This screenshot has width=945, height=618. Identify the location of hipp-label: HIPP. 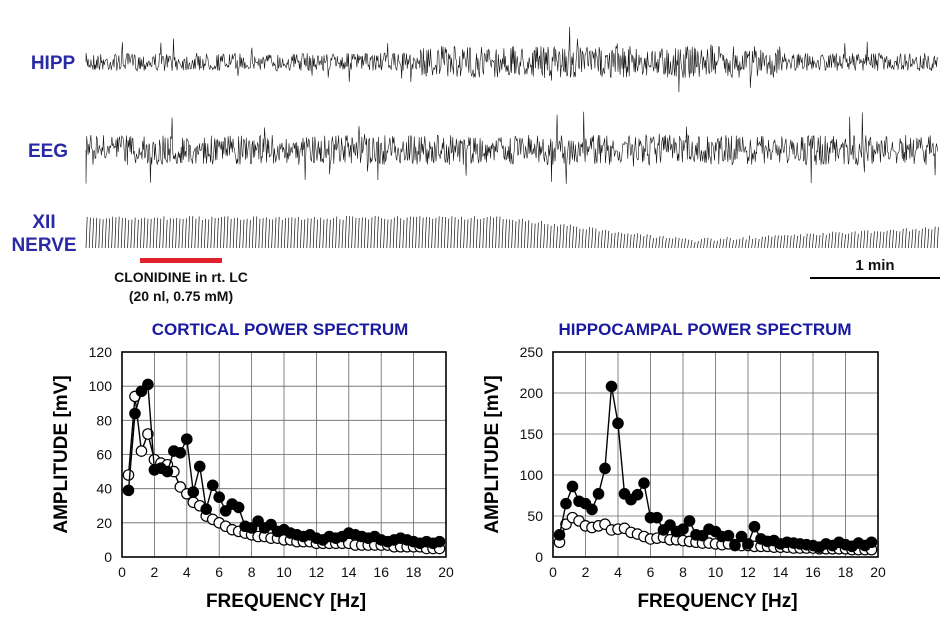
(53, 63).